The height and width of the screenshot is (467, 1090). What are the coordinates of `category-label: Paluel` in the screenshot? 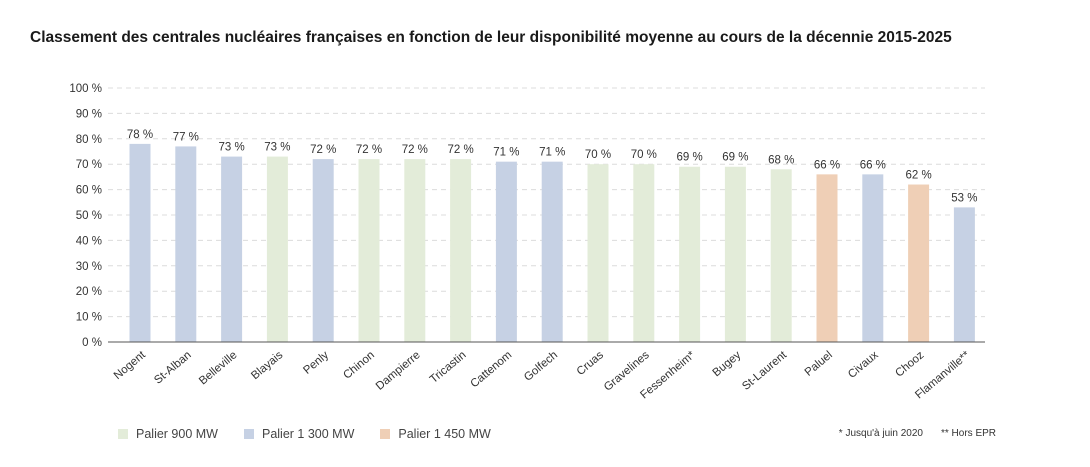 It's located at (819, 364).